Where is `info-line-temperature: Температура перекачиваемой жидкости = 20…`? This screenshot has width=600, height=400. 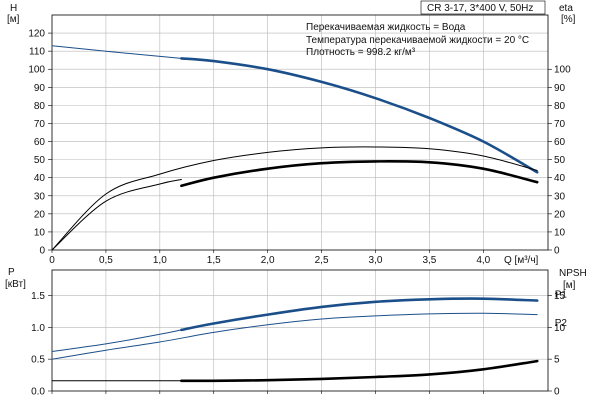 info-line-temperature: Температура перекачиваемой жидкости = 20… is located at coordinates (417, 40).